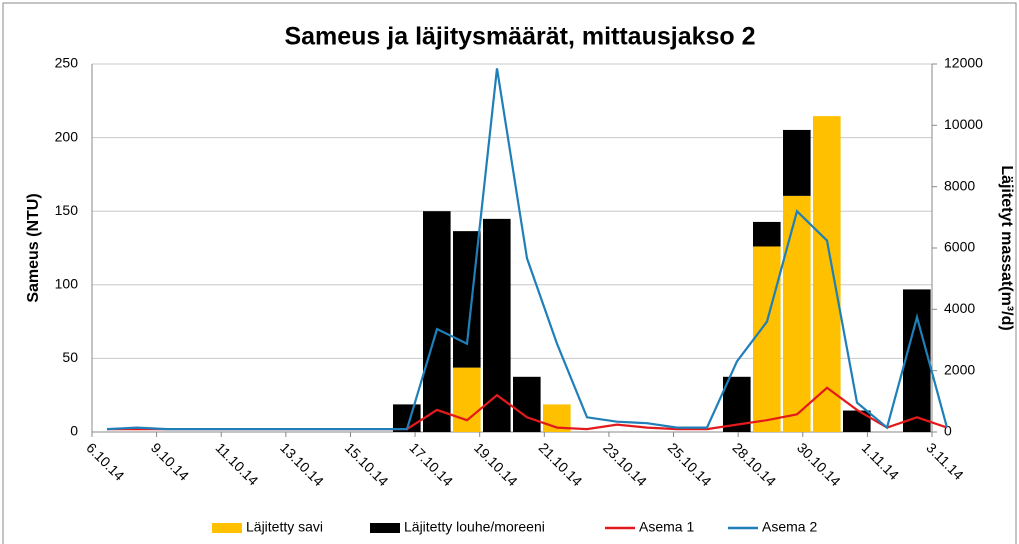  Describe the element at coordinates (789, 527) in the screenshot. I see `legend-label: Asema 2` at that location.